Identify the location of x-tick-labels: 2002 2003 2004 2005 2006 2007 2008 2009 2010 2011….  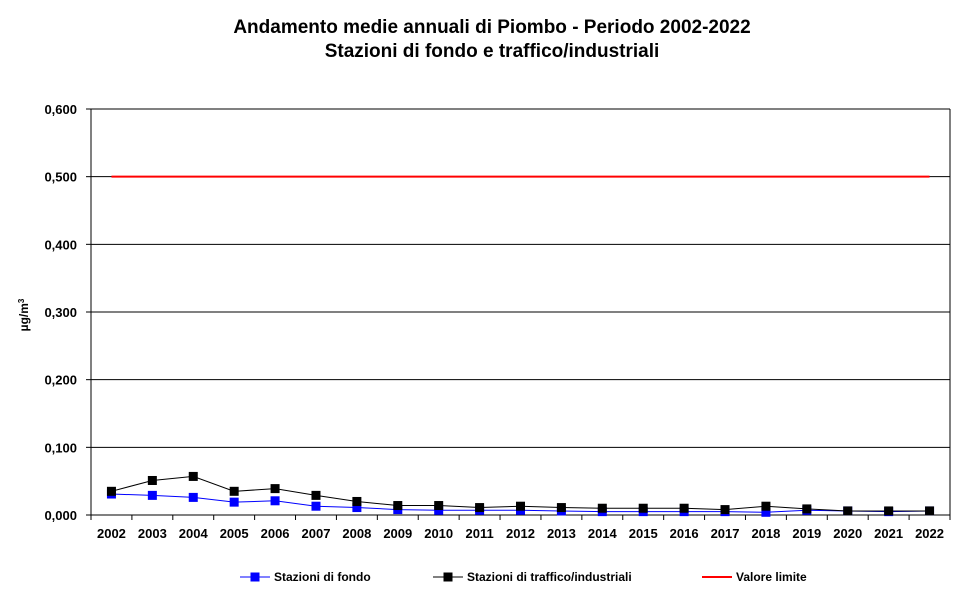
(520, 533).